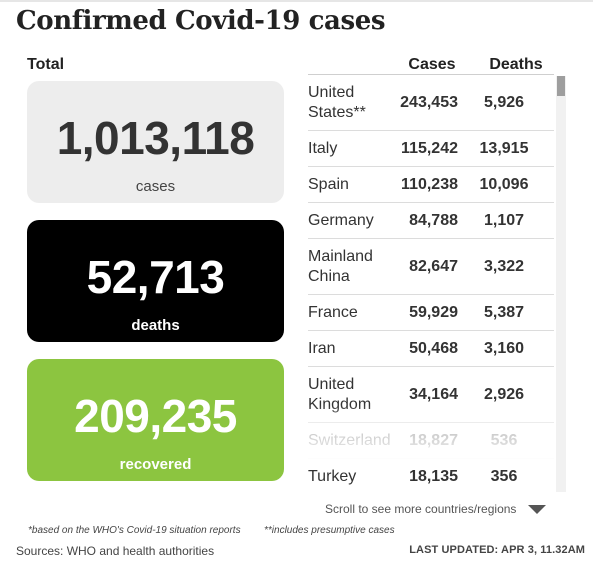 The image size is (593, 575). Describe the element at coordinates (341, 220) in the screenshot. I see `country-name: Germany` at that location.